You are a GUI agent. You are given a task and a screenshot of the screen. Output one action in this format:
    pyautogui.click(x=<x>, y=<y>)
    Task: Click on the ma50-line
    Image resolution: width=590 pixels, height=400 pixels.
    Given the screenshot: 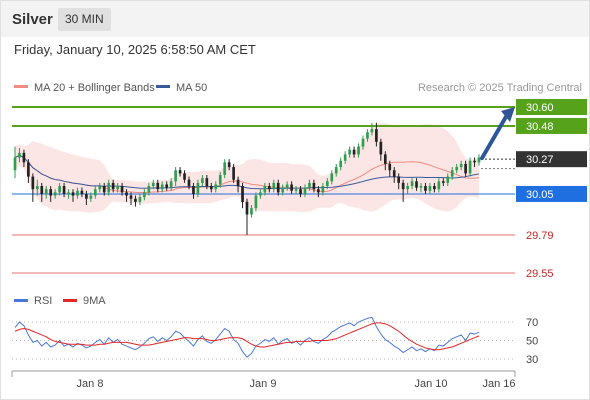 What is the action you would take?
    pyautogui.click(x=247, y=172)
    